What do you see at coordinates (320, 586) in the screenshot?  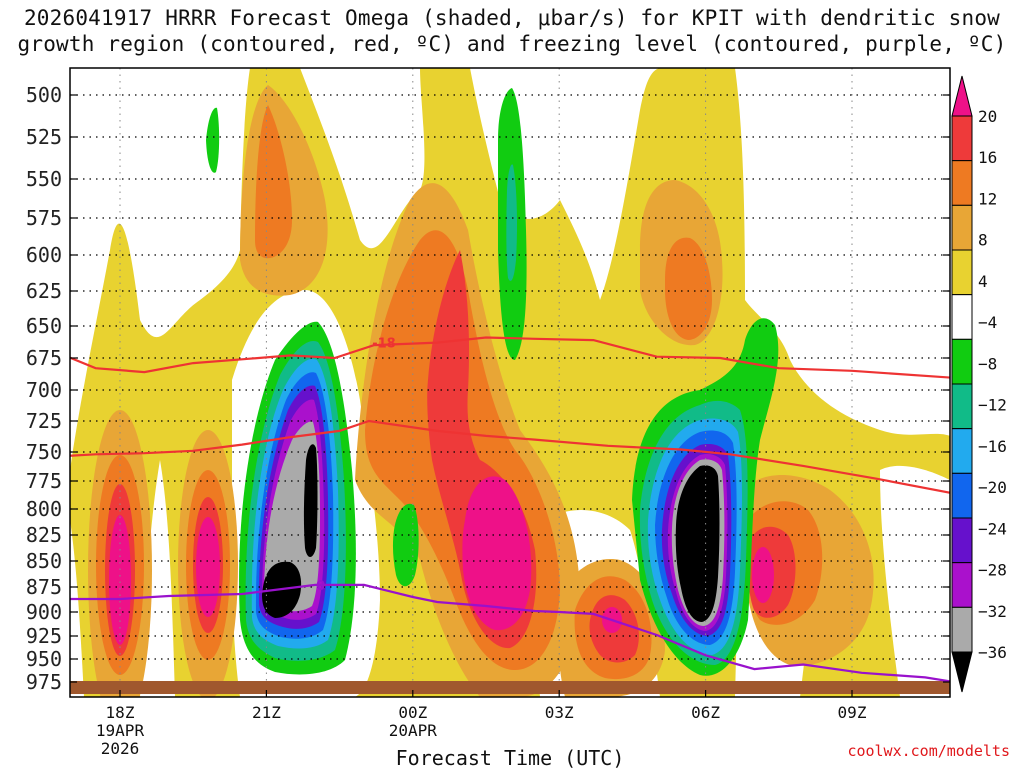 I see `freezing-level-label: 0` at bounding box center [320, 586].